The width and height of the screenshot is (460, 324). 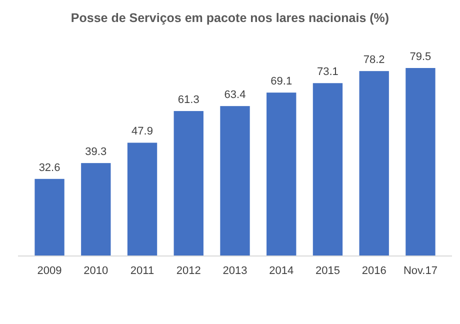 What do you see at coordinates (142, 132) in the screenshot?
I see `data-label: 47.9` at bounding box center [142, 132].